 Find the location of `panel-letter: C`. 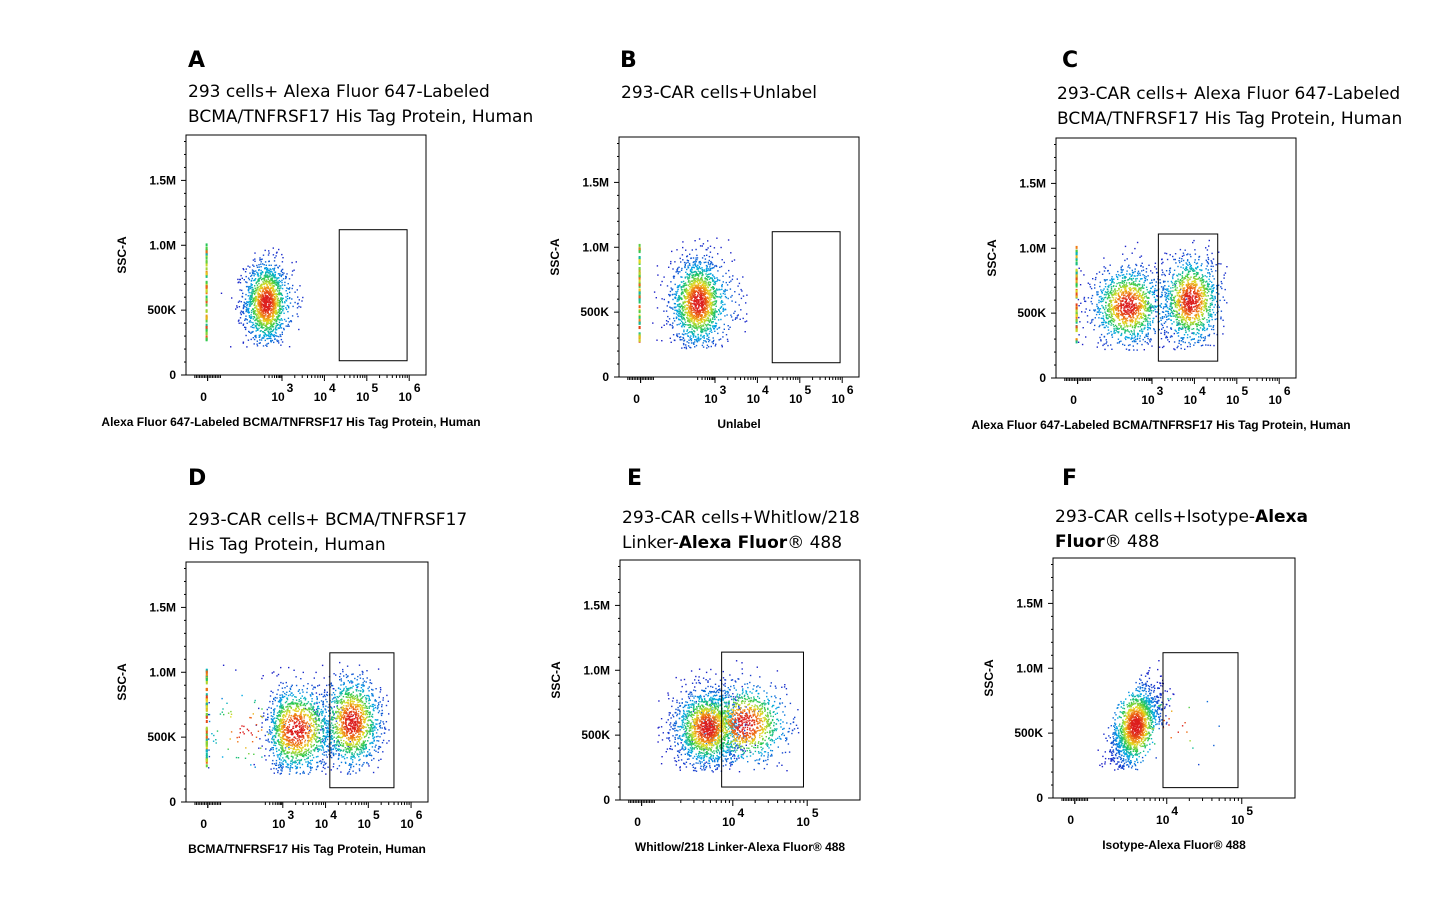

panel-letter: C is located at coordinates (1070, 60).